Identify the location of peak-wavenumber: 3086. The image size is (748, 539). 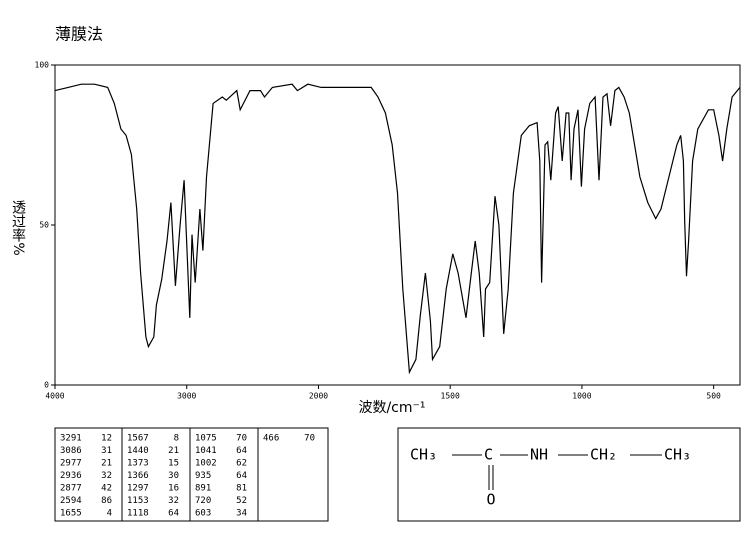
(71, 451).